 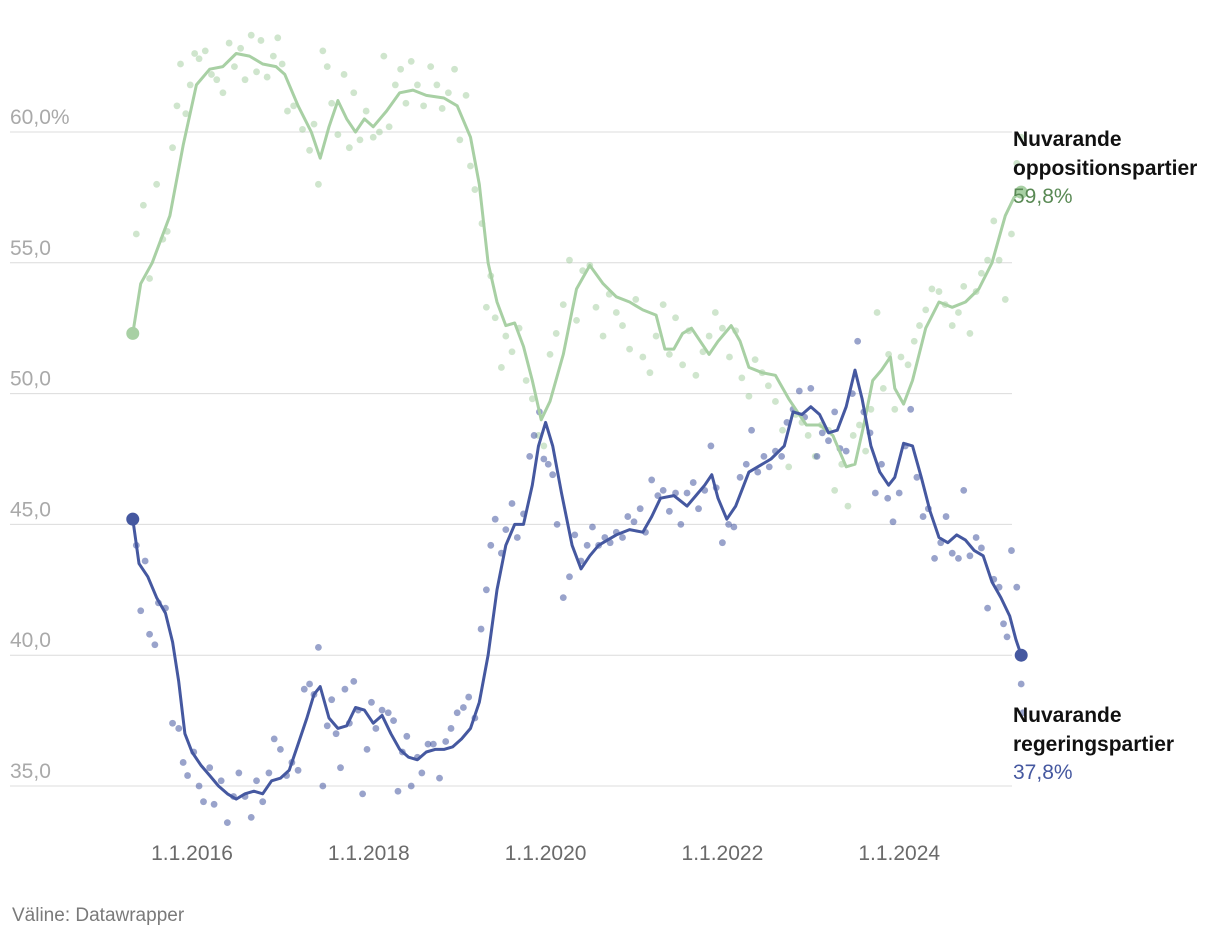 What do you see at coordinates (369, 853) in the screenshot?
I see `x-tick-label: 1.1.2018` at bounding box center [369, 853].